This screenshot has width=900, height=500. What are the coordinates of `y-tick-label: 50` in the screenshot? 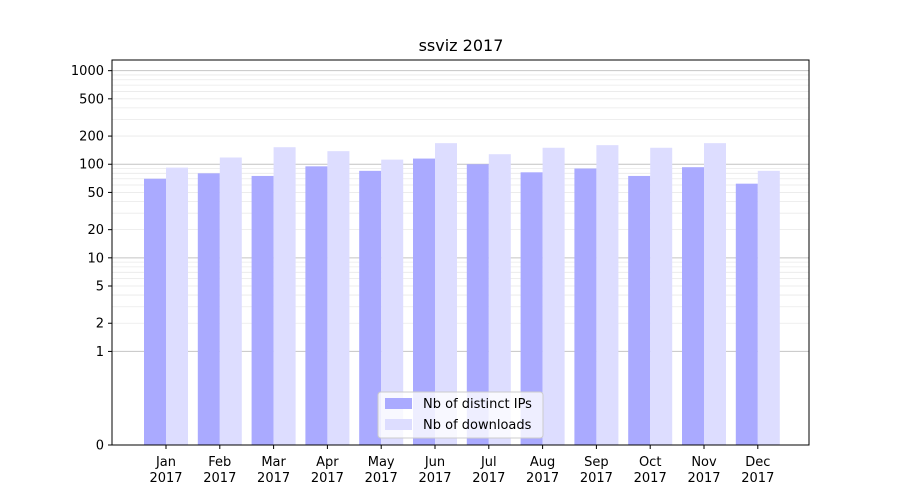 It's located at (95, 193).